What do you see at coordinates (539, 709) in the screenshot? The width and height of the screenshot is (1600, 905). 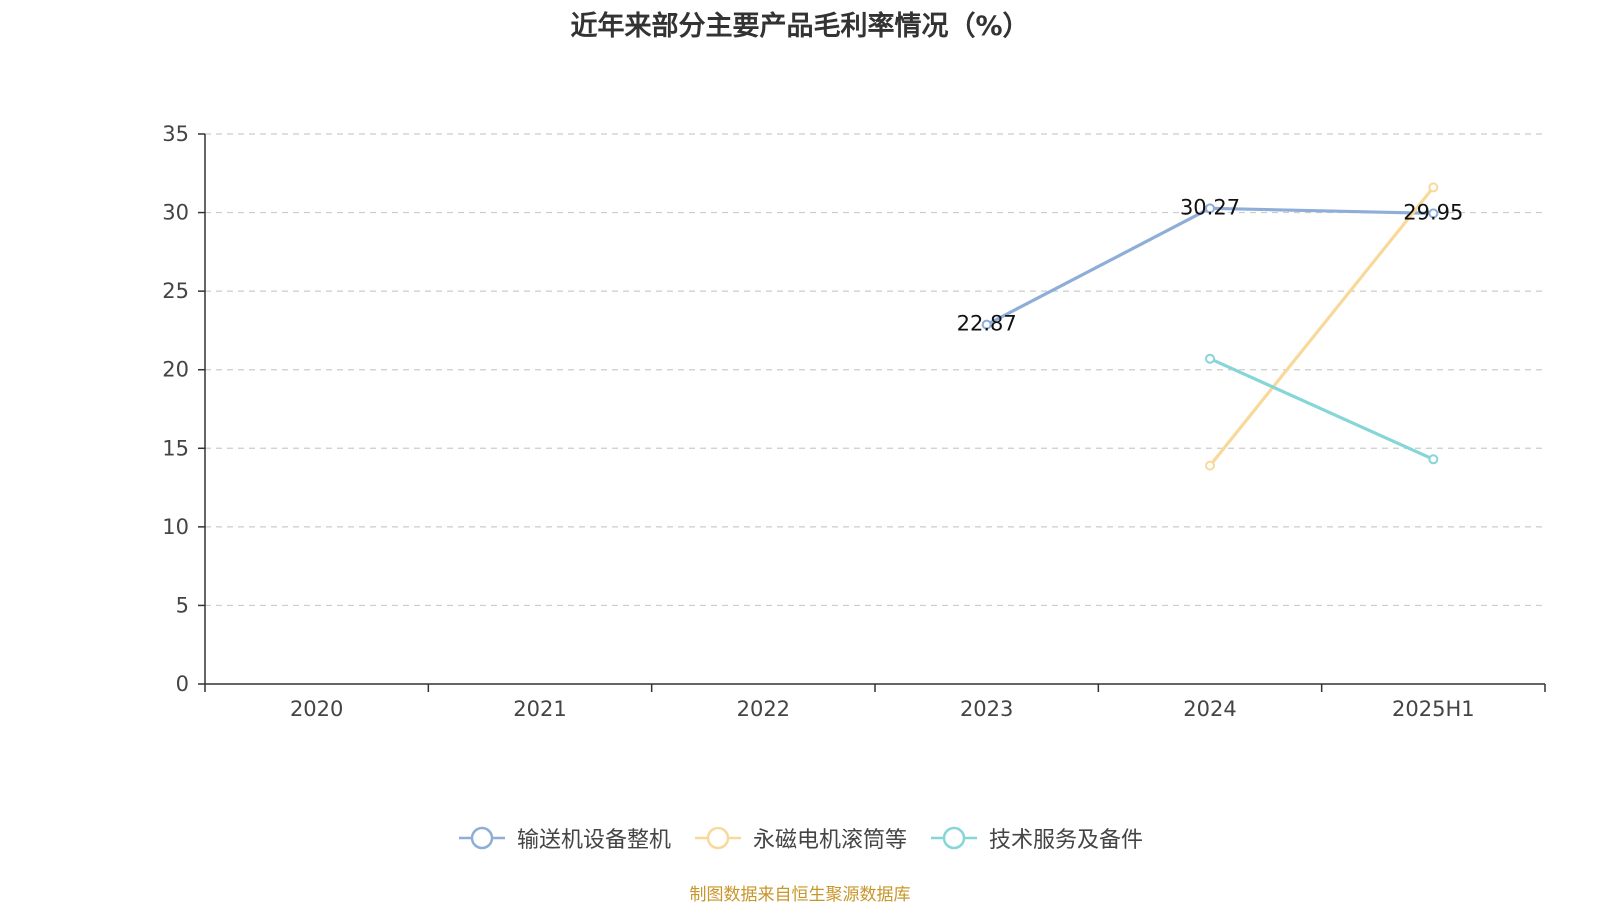 I see `x-tick-label: 2021` at bounding box center [539, 709].